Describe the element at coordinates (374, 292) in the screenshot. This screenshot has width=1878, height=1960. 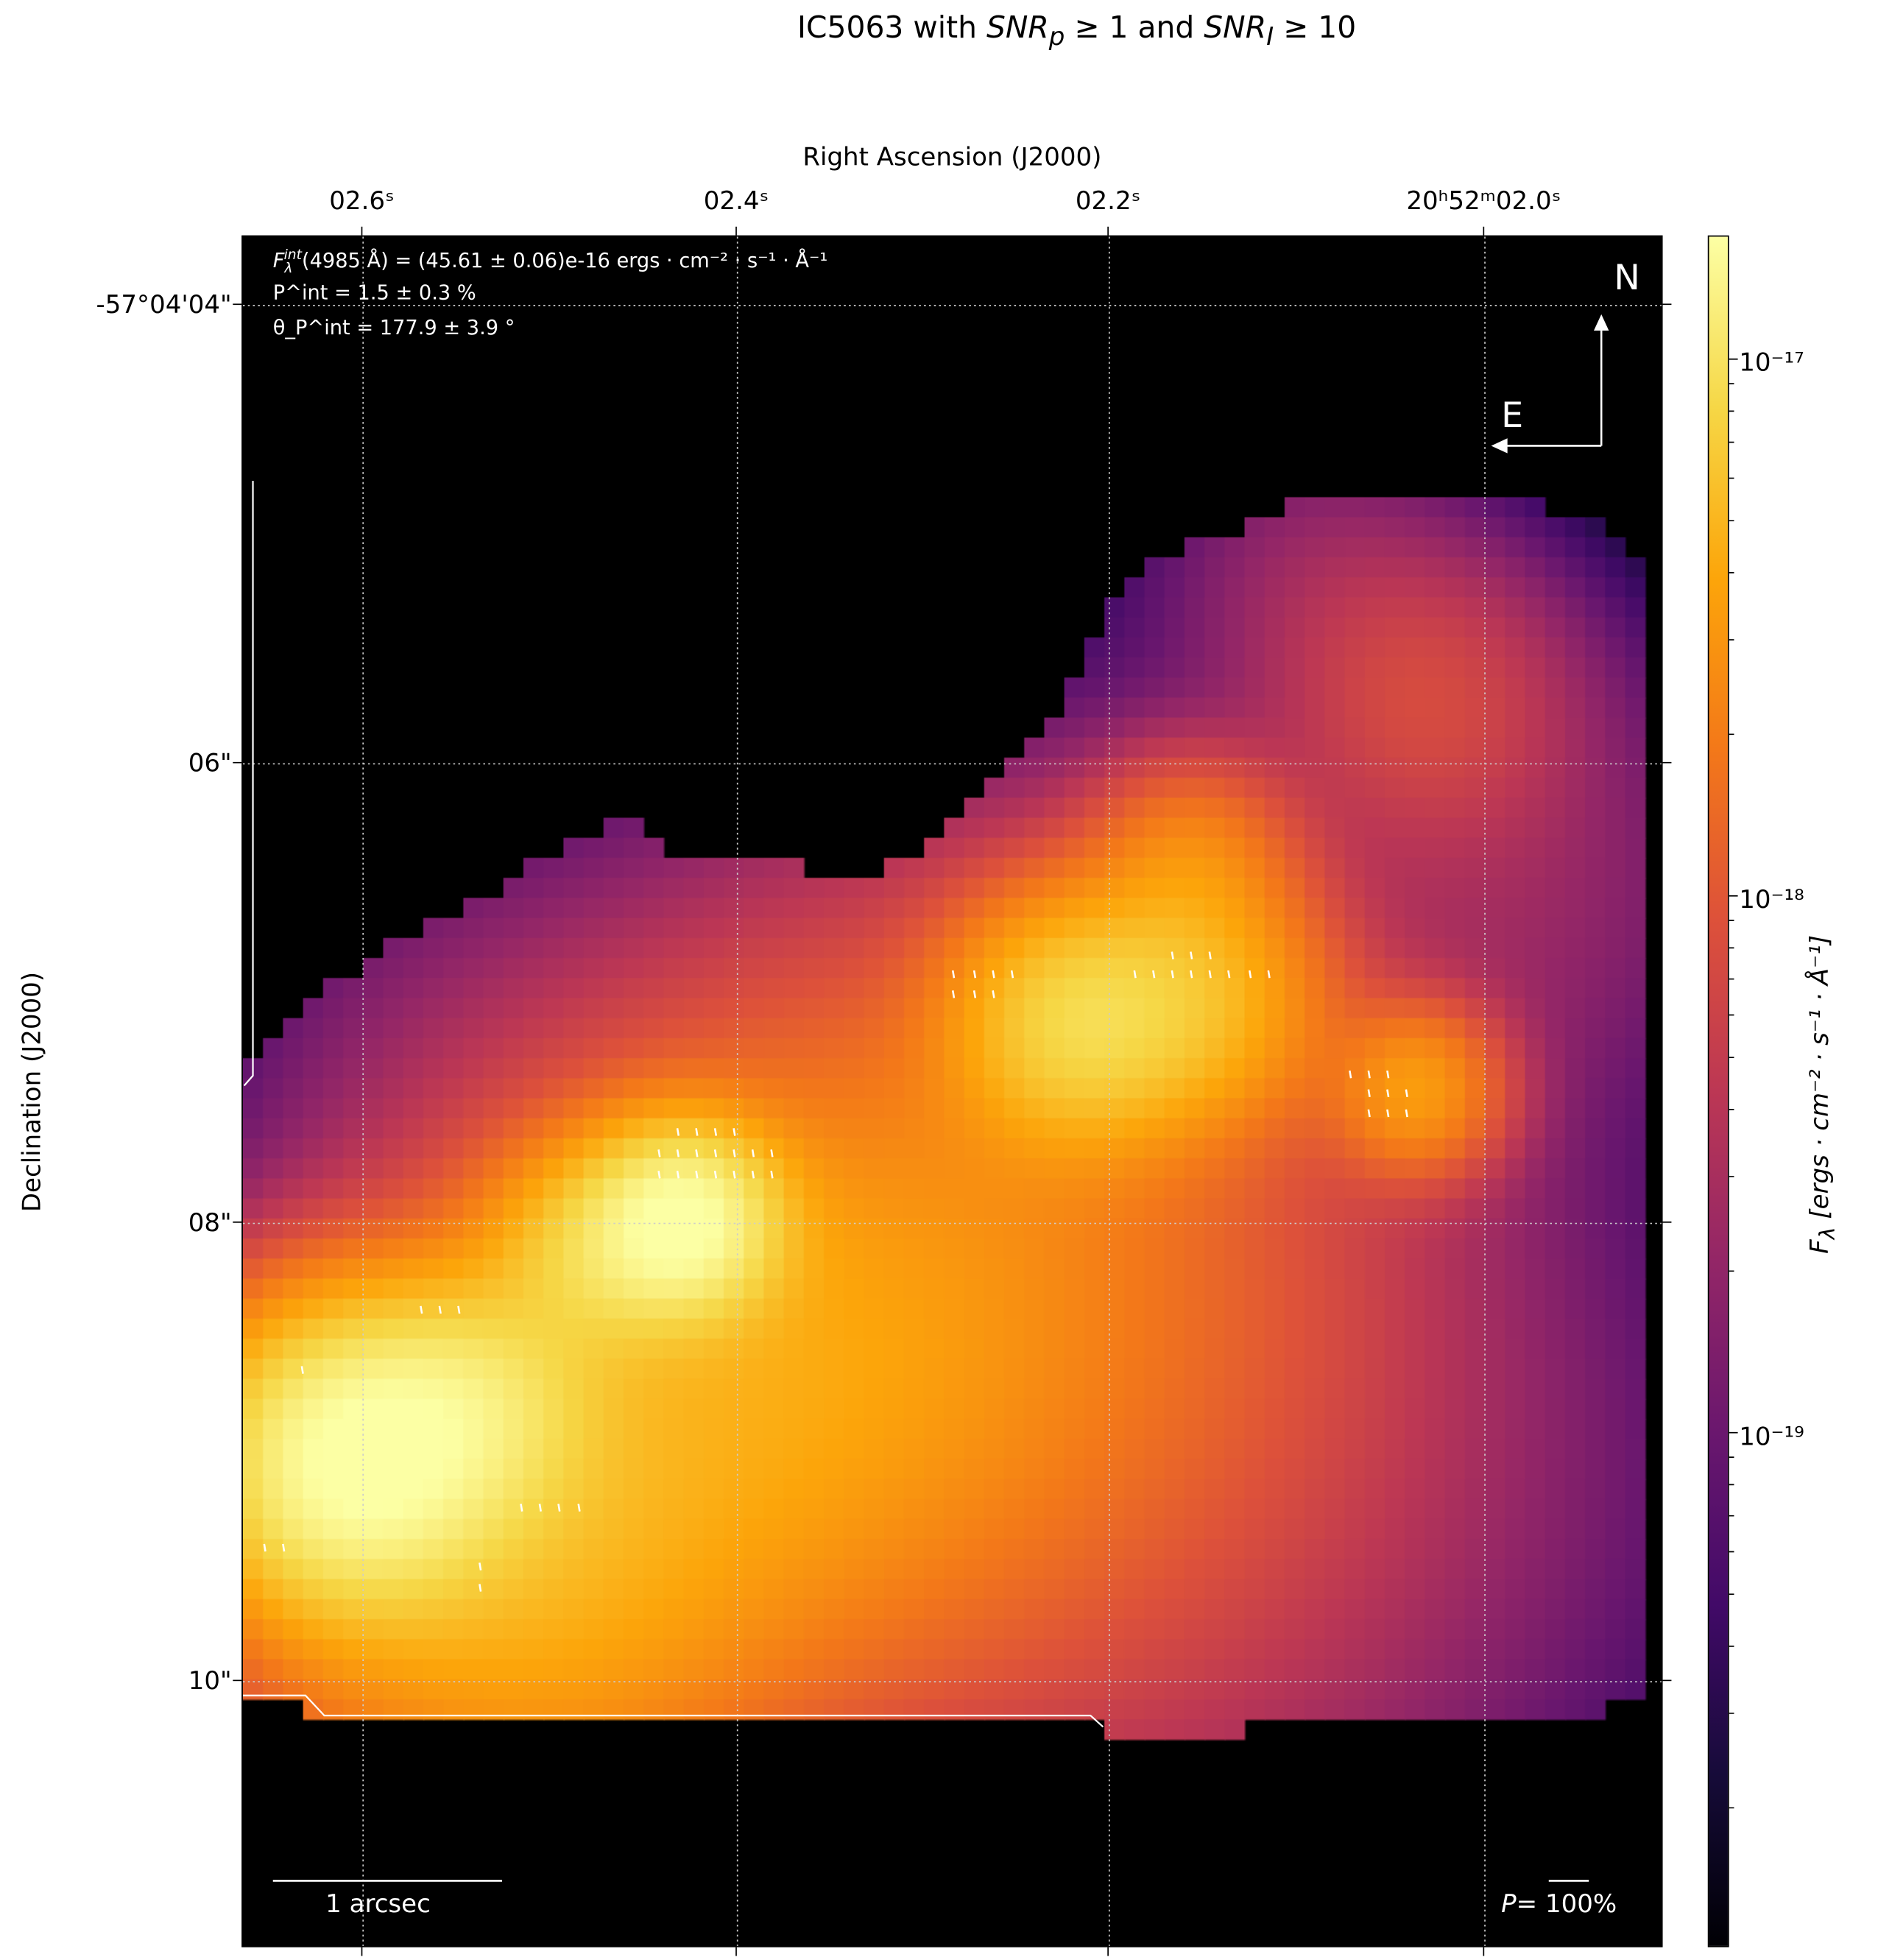
I see `integrated-polarization-annotation: P^int = 1.5 ± 0.3 %` at that location.